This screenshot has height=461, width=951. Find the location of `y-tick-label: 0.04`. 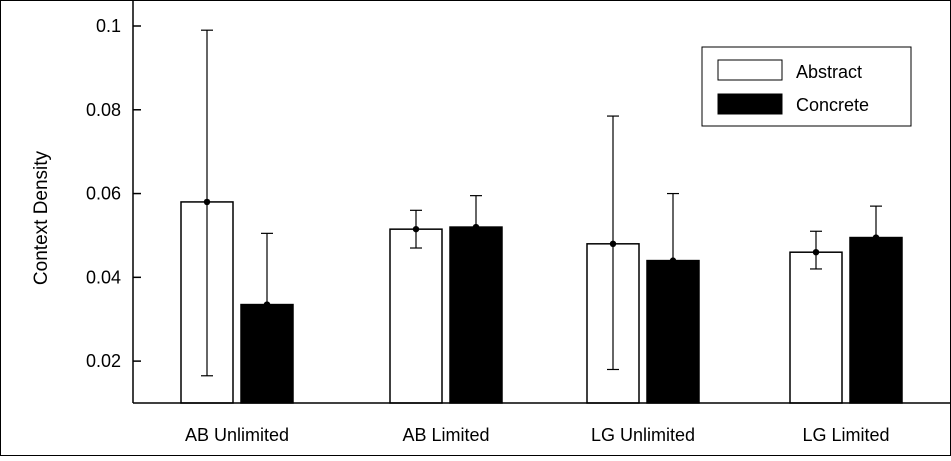

y-tick-label: 0.04 is located at coordinates (103, 277).